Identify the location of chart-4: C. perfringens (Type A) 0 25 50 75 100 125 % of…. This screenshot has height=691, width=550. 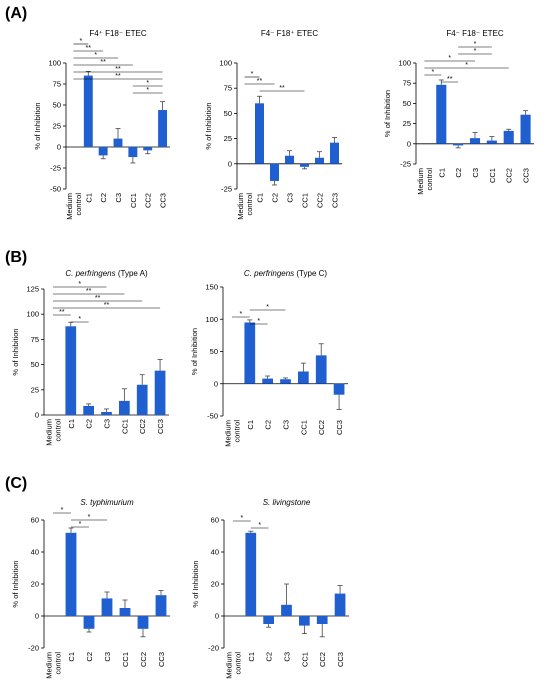
(90, 357).